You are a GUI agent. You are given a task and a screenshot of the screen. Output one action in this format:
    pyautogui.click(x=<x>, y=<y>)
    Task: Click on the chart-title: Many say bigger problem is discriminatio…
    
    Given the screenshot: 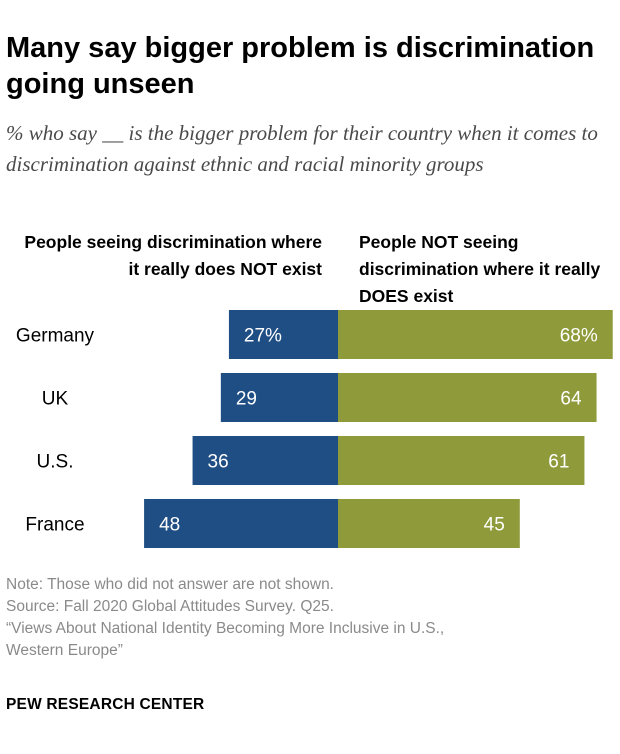 What is the action you would take?
    pyautogui.click(x=300, y=66)
    